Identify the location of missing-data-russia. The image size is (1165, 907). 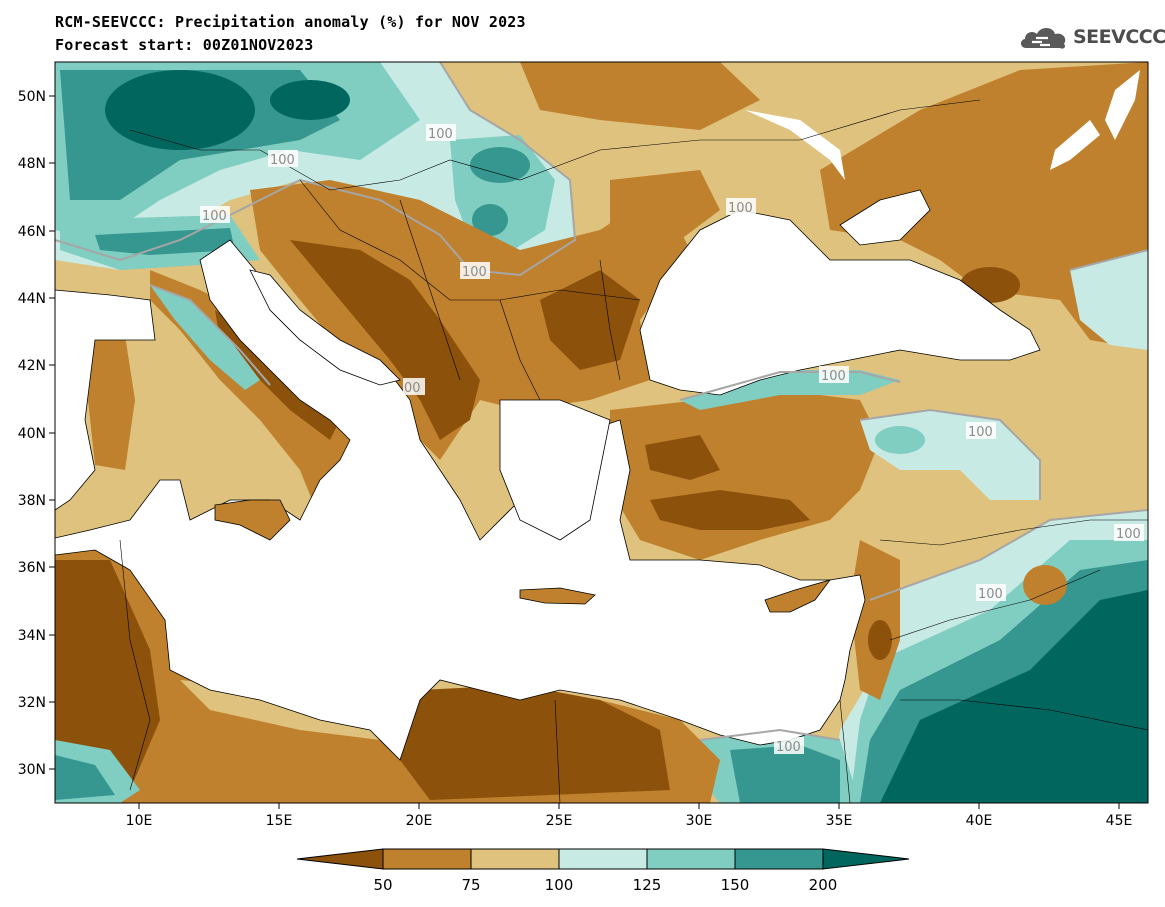
(1075, 145).